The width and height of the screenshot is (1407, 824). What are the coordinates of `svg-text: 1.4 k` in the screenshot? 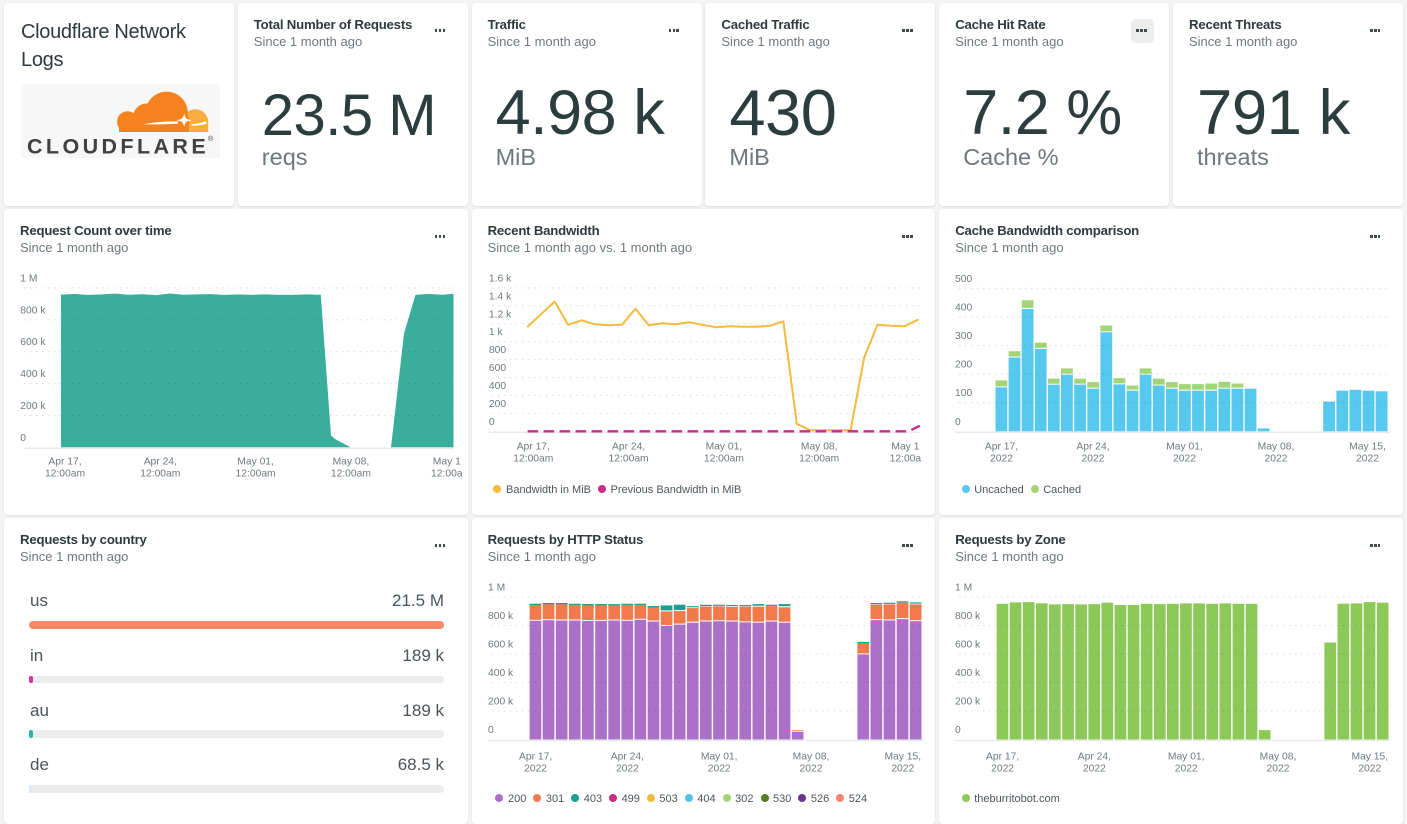 It's located at (499, 297).